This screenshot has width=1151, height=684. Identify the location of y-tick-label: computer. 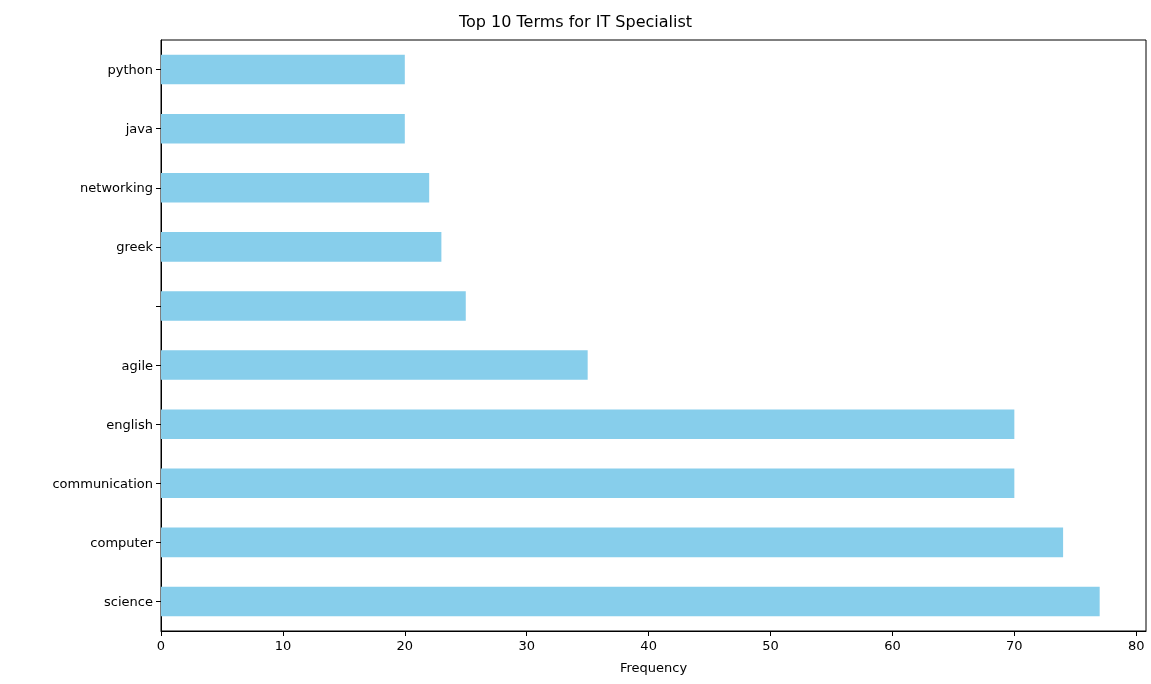
(122, 542).